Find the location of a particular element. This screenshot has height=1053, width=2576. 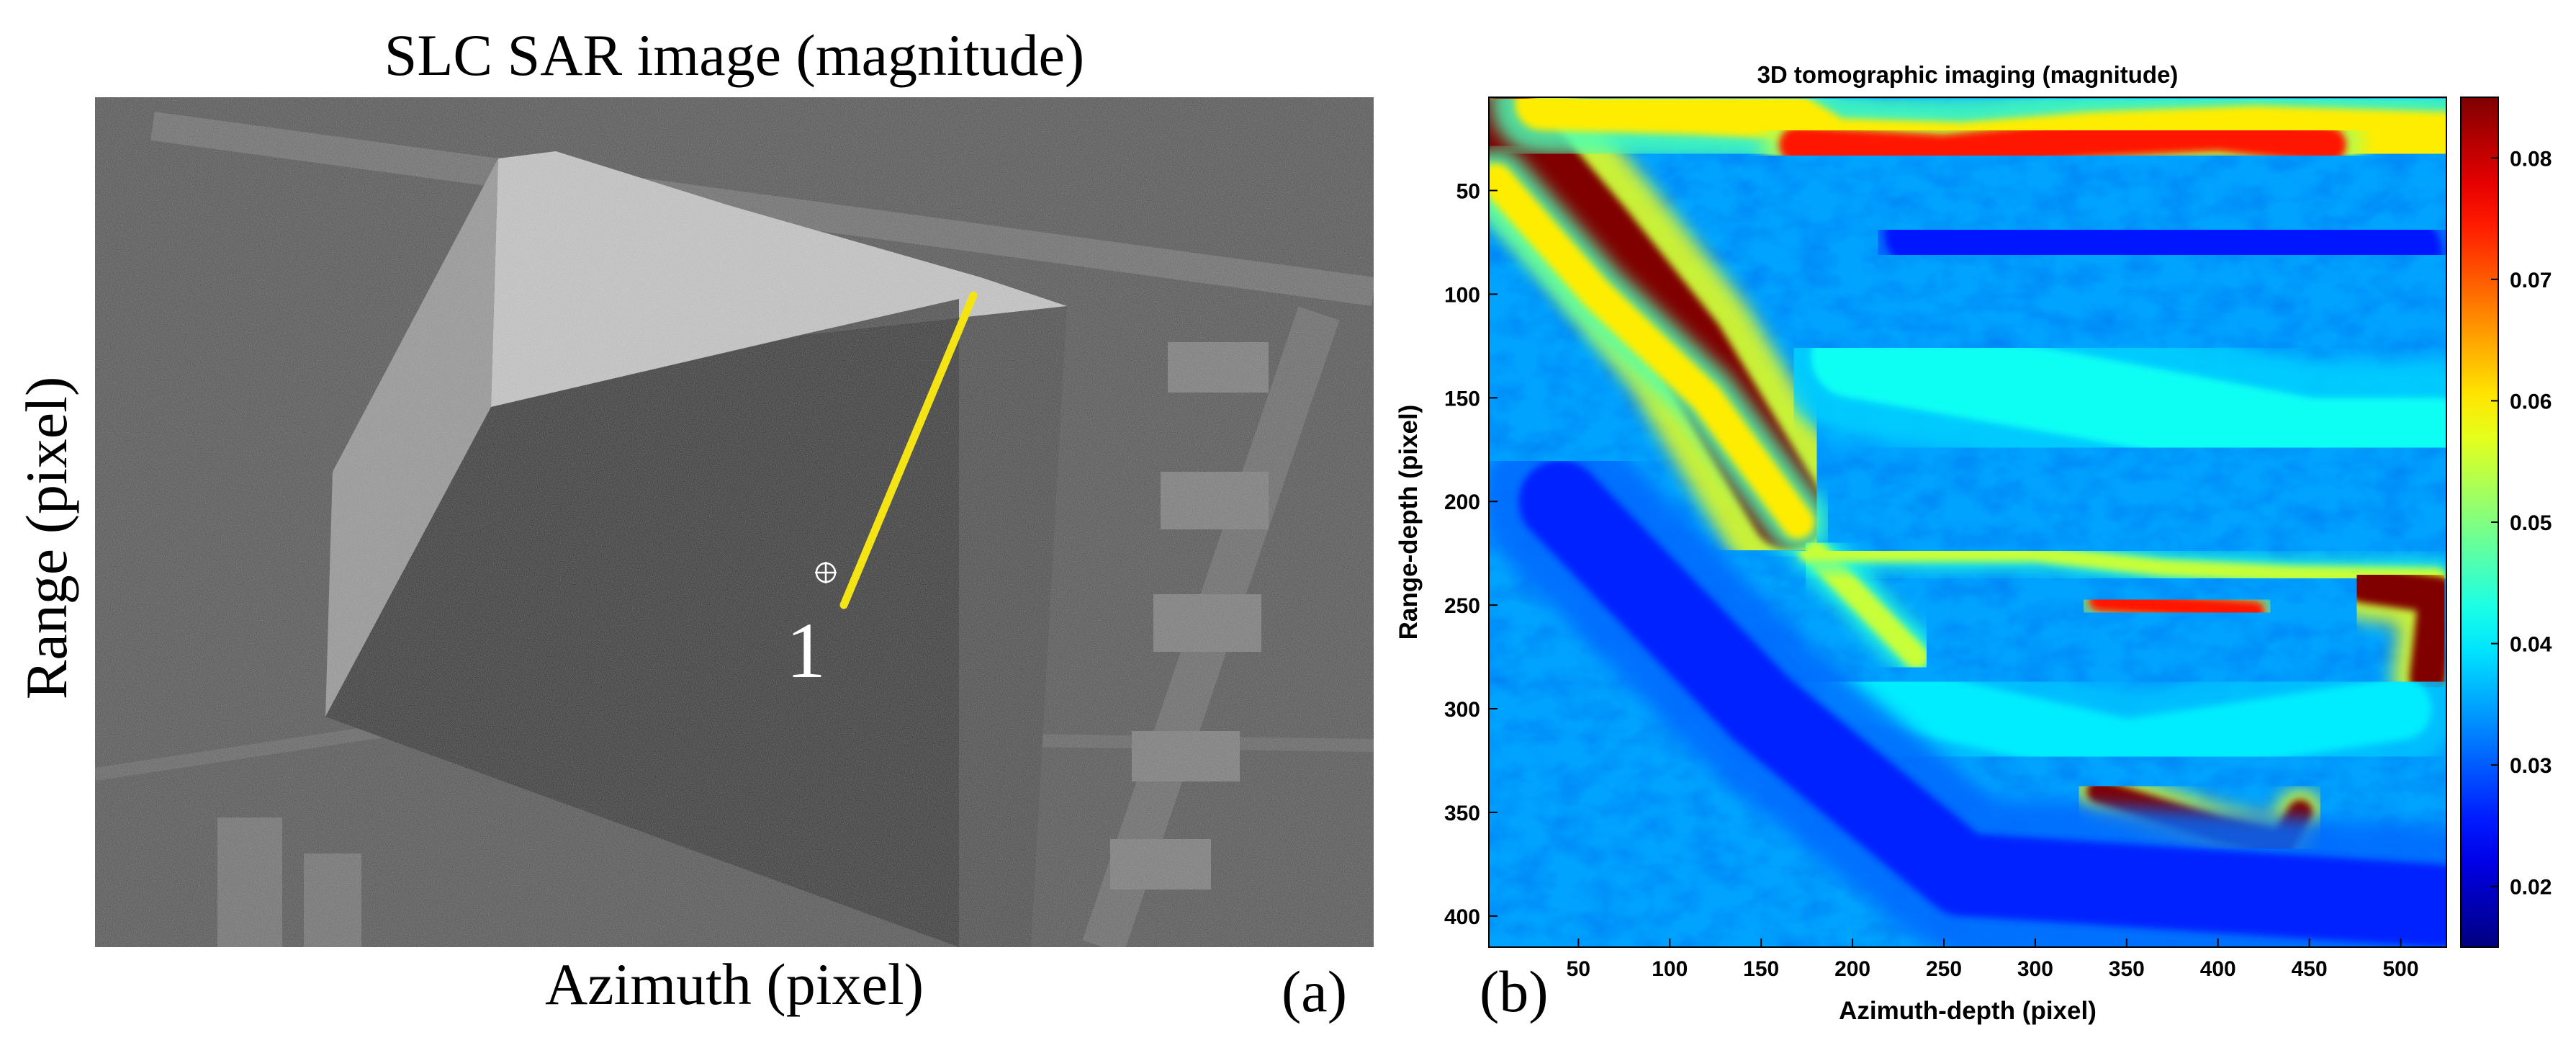

x-axis-label: Azimuth-depth (pixel) is located at coordinates (1968, 1011).